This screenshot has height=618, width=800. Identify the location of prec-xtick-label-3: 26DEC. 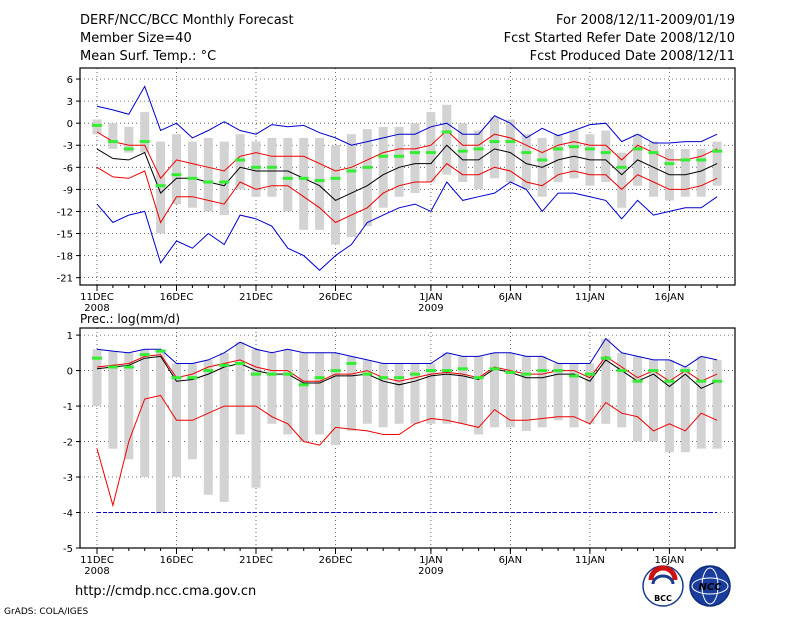
(336, 560).